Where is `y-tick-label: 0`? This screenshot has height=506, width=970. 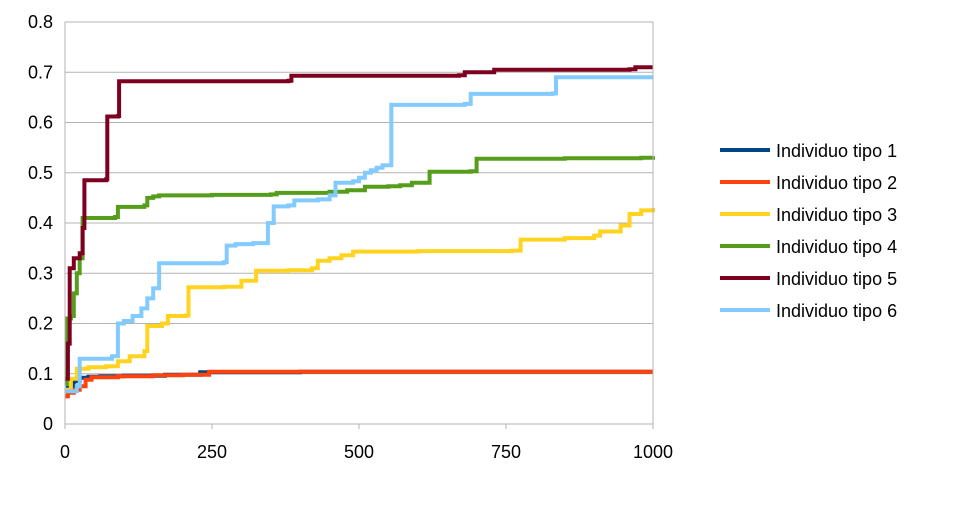
y-tick-label: 0 is located at coordinates (48, 424).